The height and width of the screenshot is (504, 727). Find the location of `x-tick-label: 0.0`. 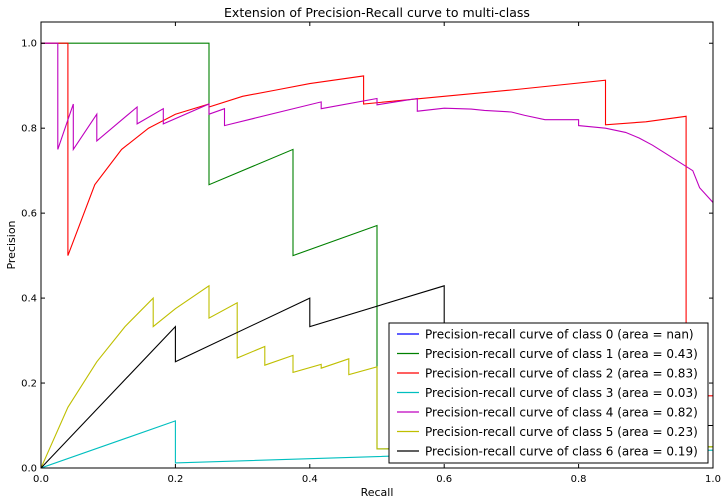

x-tick-label: 0.0 is located at coordinates (41, 479).